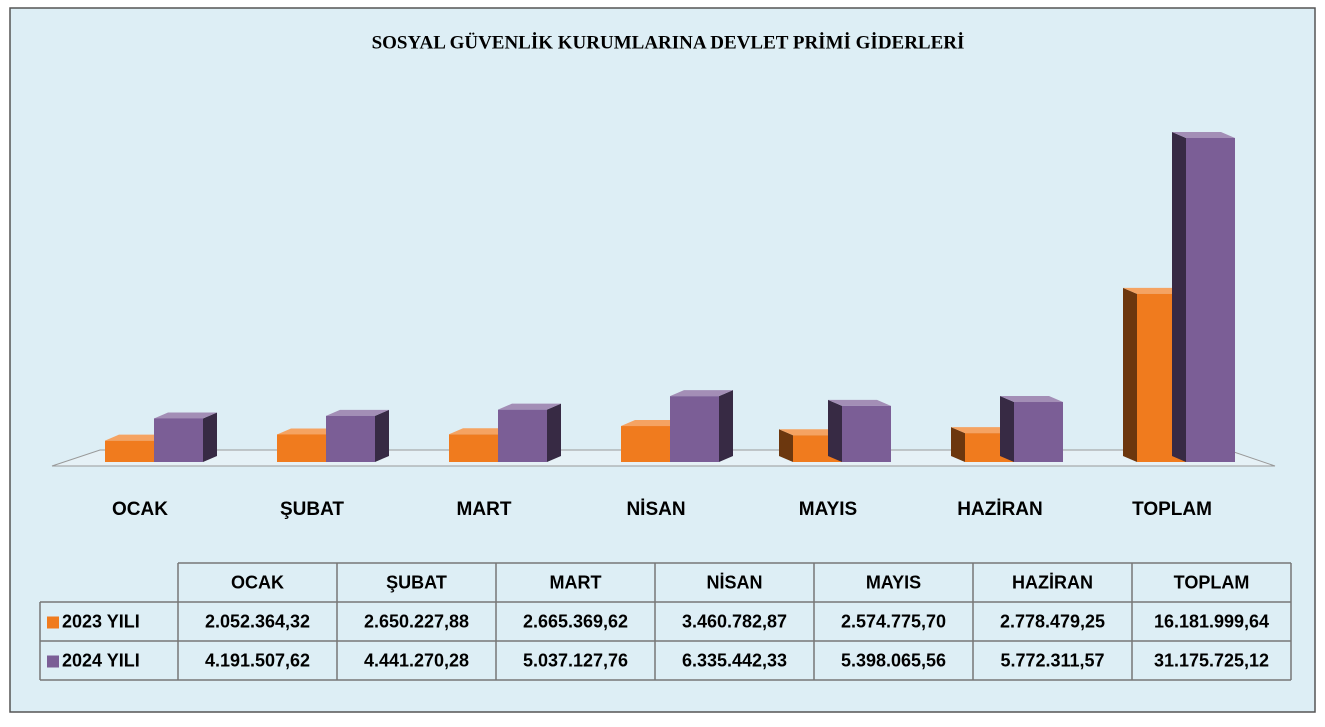  What do you see at coordinates (101, 621) in the screenshot?
I see `legend-label: 2023 YILI` at bounding box center [101, 621].